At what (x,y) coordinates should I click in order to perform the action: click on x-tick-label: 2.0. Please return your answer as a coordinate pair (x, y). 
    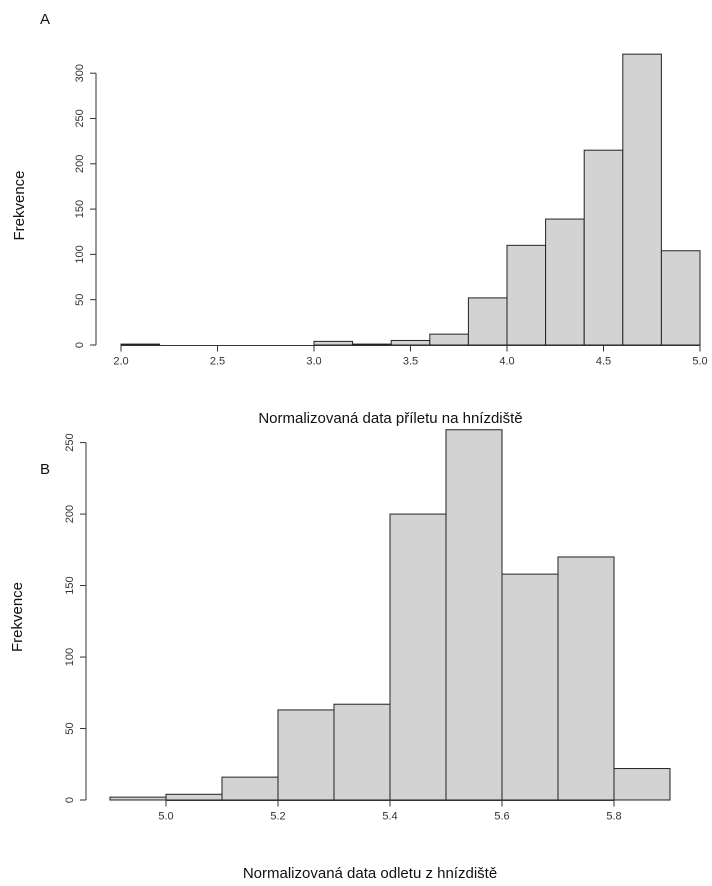
    Looking at the image, I should click on (120, 361).